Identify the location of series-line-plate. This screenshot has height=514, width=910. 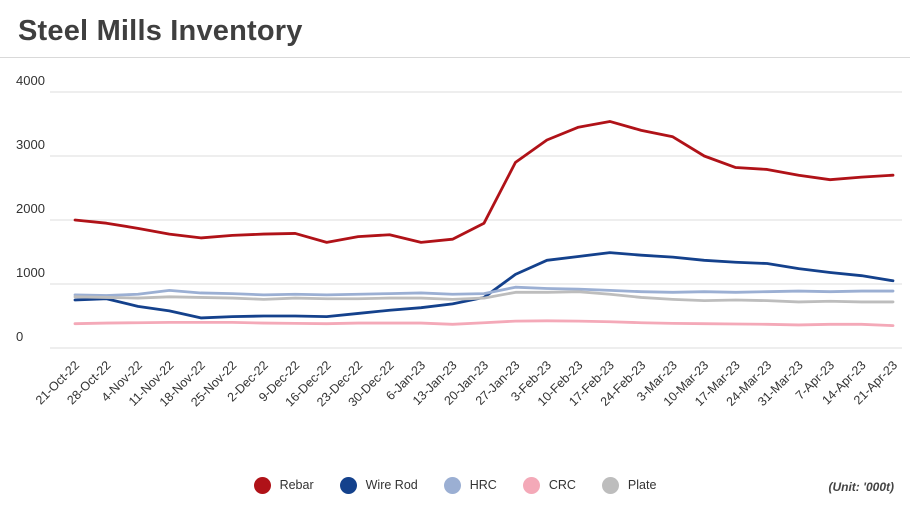
(484, 297).